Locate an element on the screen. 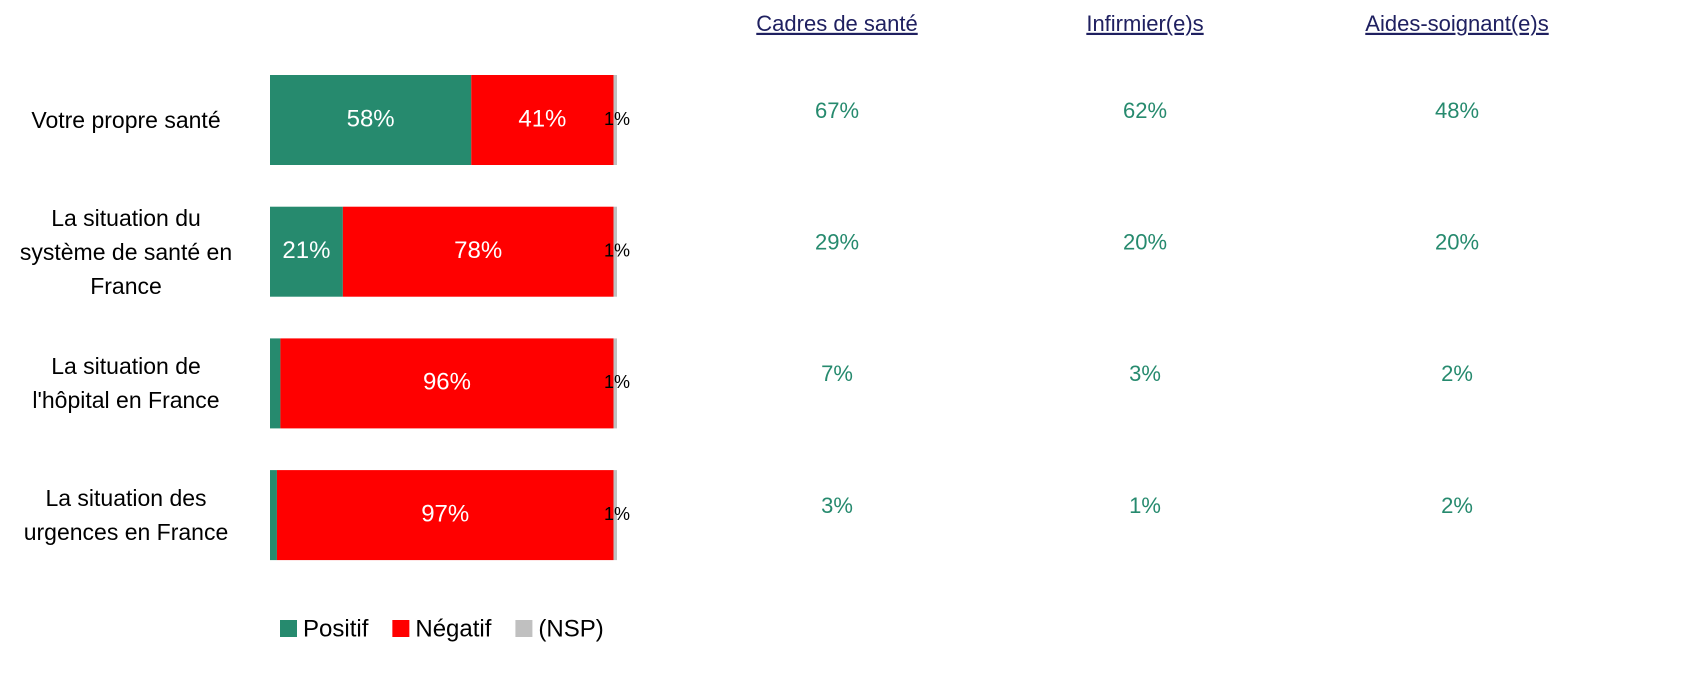  column-value: 7% is located at coordinates (837, 373).